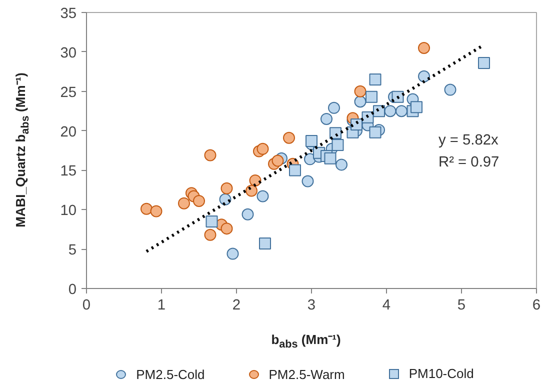  What do you see at coordinates (306, 342) in the screenshot?
I see `x-axis-title: b$_{abs}$ (Mm⁻¹)` at bounding box center [306, 342].